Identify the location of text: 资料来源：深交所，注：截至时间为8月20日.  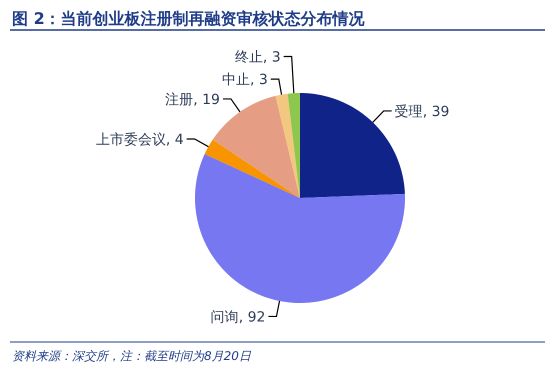
(132, 356).